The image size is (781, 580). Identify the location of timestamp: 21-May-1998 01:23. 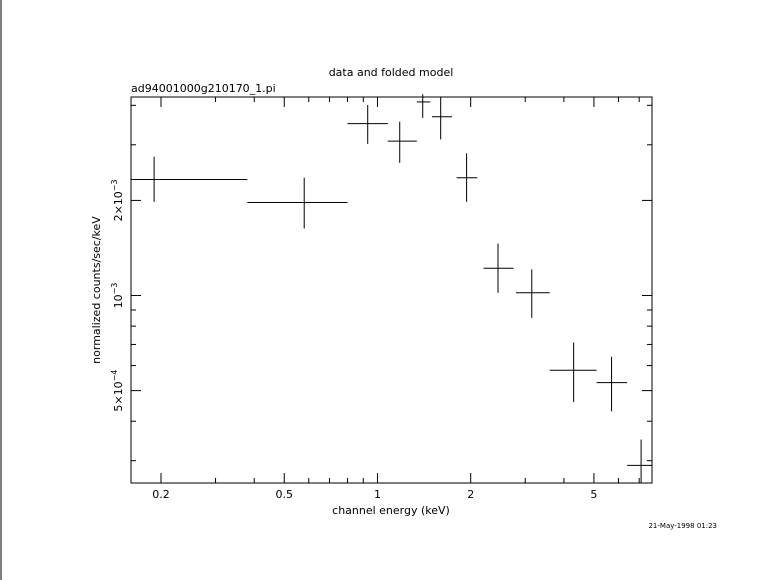
(682, 526).